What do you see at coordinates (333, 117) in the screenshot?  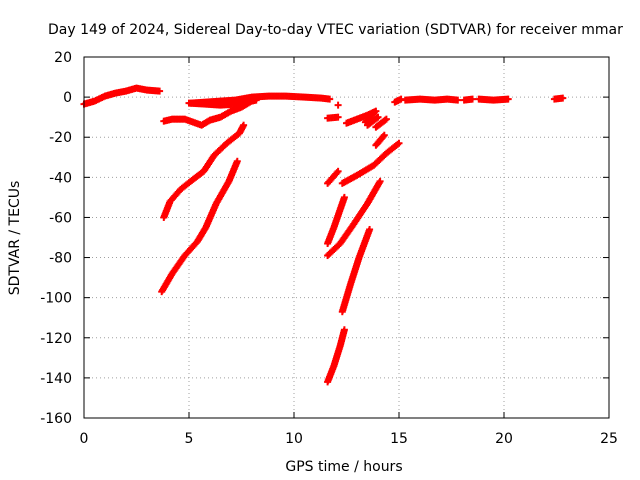 I see `series-sat-g` at bounding box center [333, 117].